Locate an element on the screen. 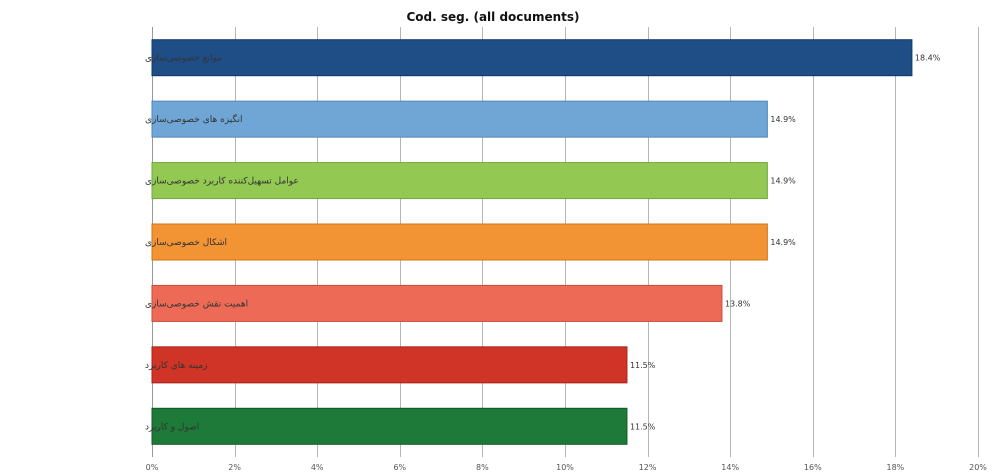  x-tick-label: 10% is located at coordinates (565, 467).